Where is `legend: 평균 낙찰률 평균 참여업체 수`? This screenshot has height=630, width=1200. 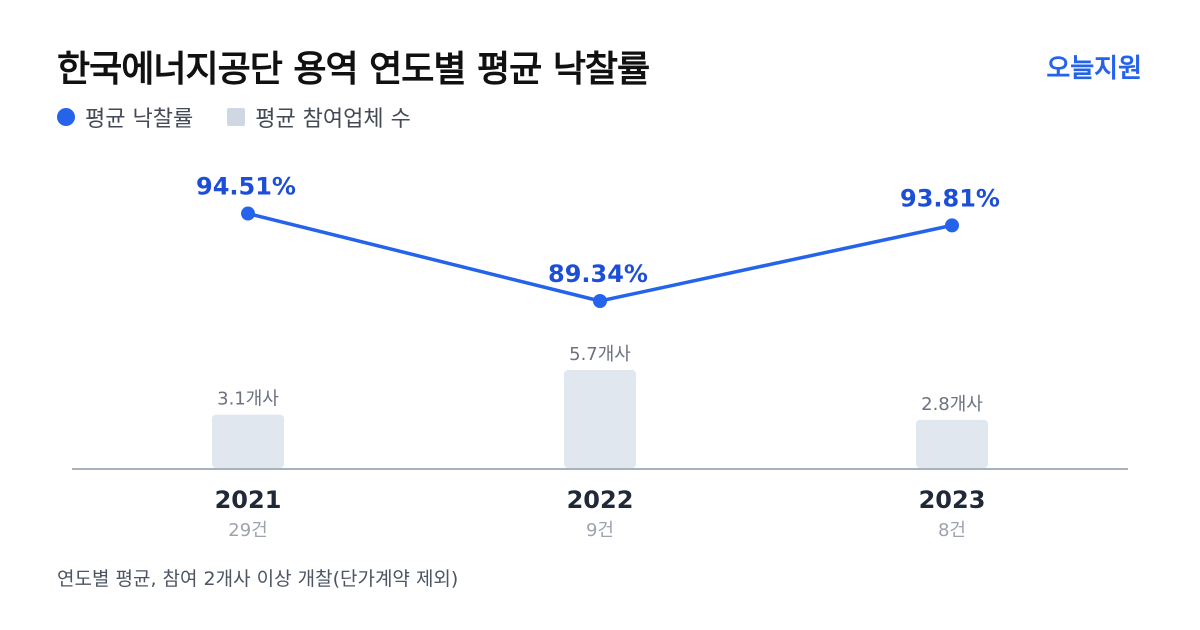
legend: 평균 낙찰률 평균 참여업체 수 is located at coordinates (234, 117).